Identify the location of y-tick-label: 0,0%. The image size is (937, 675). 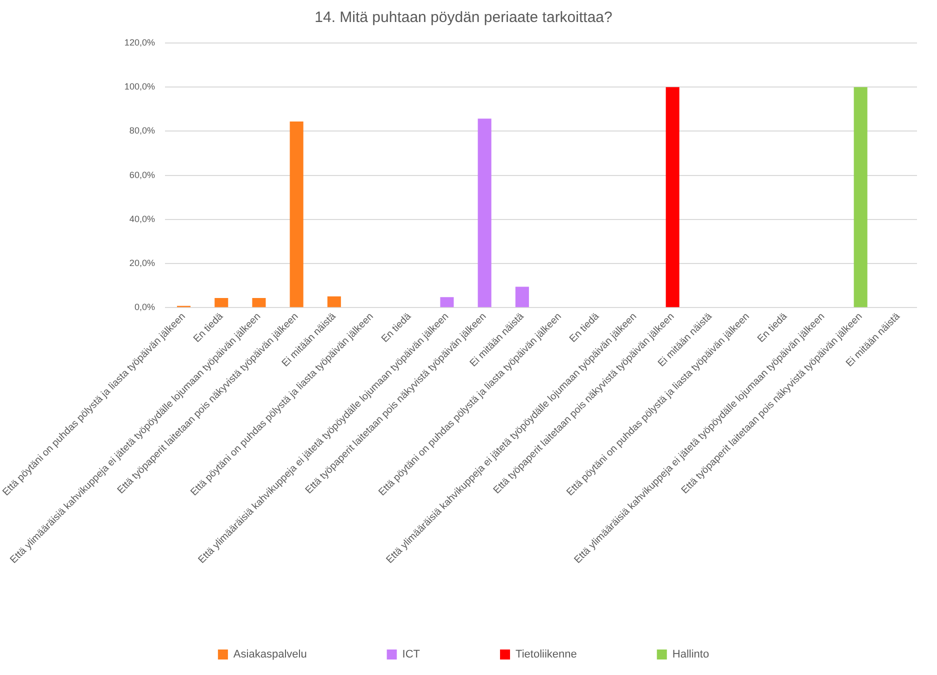
(144, 307).